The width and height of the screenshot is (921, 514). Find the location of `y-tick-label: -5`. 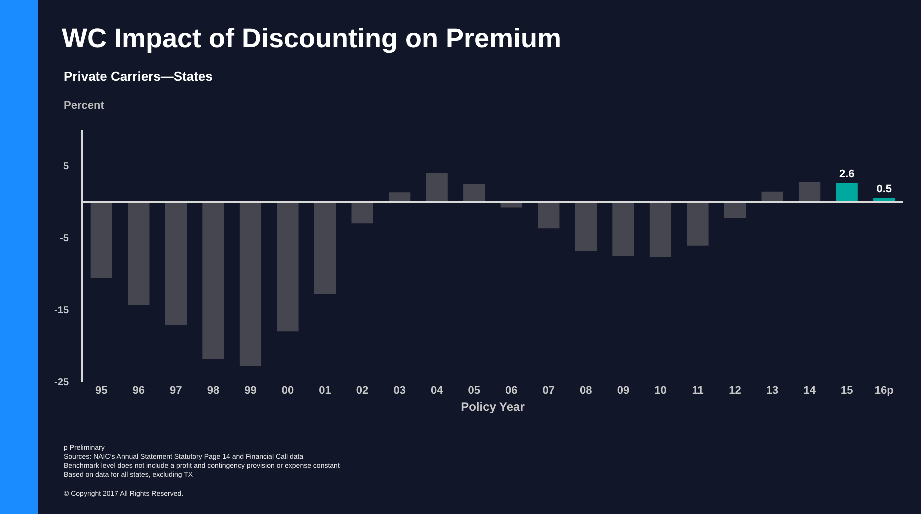

y-tick-label: -5 is located at coordinates (65, 239).